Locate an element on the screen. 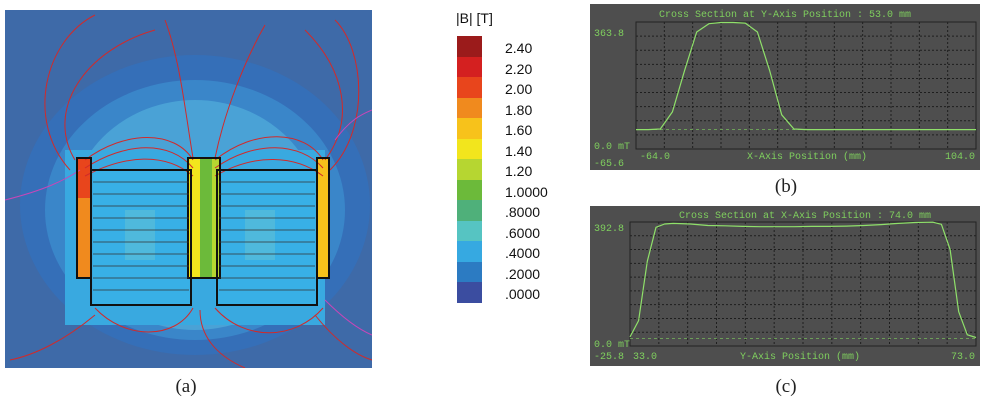 This screenshot has width=982, height=406. plot-b-x-axis-label: X-Axis Position (mm) is located at coordinates (807, 157).